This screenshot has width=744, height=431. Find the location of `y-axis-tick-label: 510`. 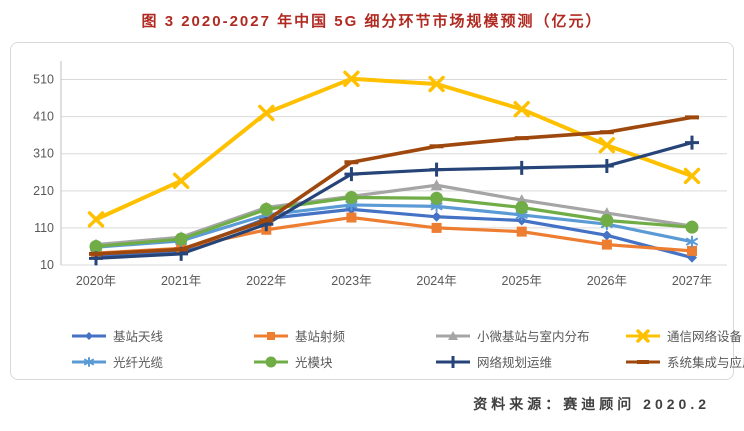

y-axis-tick-label: 510 is located at coordinates (43, 80).